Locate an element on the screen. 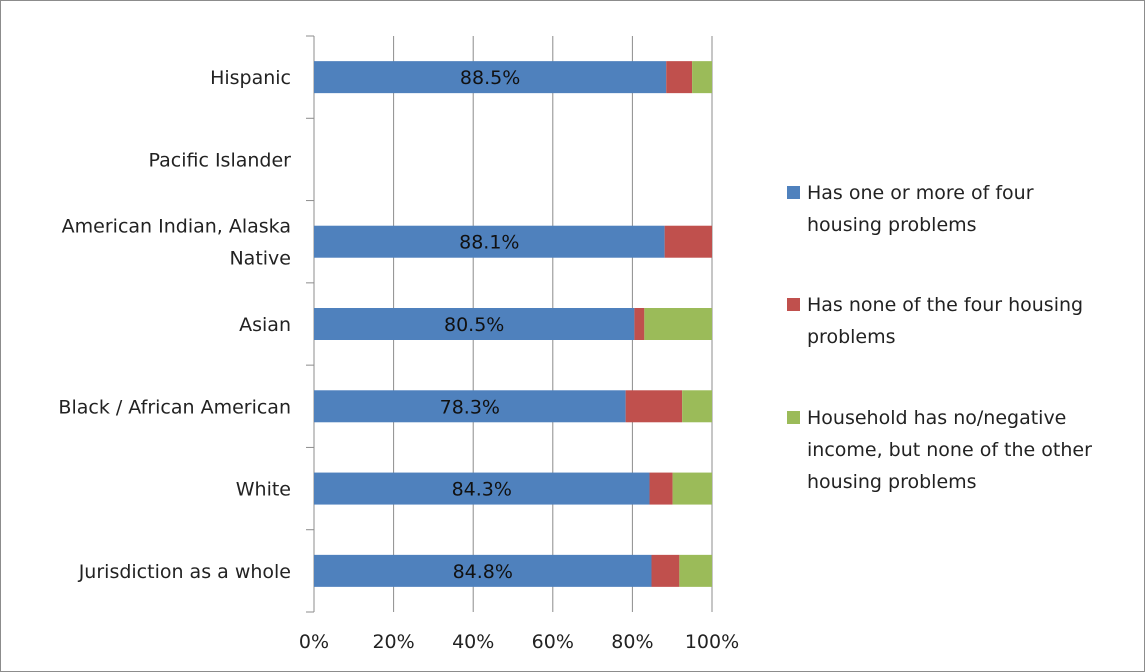 Image resolution: width=1145 pixels, height=672 pixels. bar-data-label: 88.1% is located at coordinates (489, 243).